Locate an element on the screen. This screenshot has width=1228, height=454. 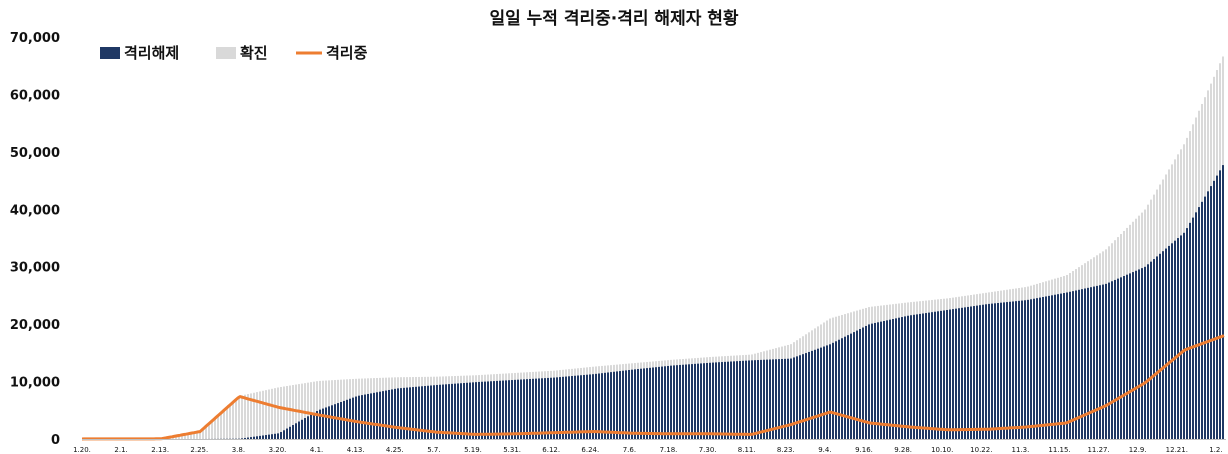
legend-label-release: 격리해제 is located at coordinates (151, 53).